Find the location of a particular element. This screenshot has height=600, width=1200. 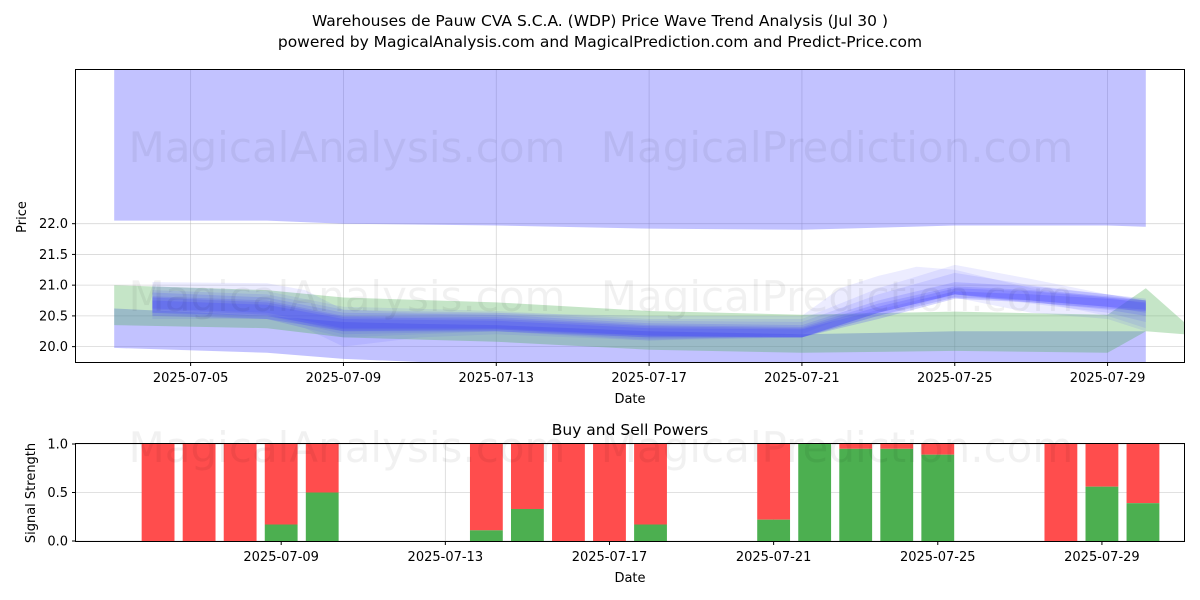

price-x-tick-label: 2025-07-17 is located at coordinates (649, 378).